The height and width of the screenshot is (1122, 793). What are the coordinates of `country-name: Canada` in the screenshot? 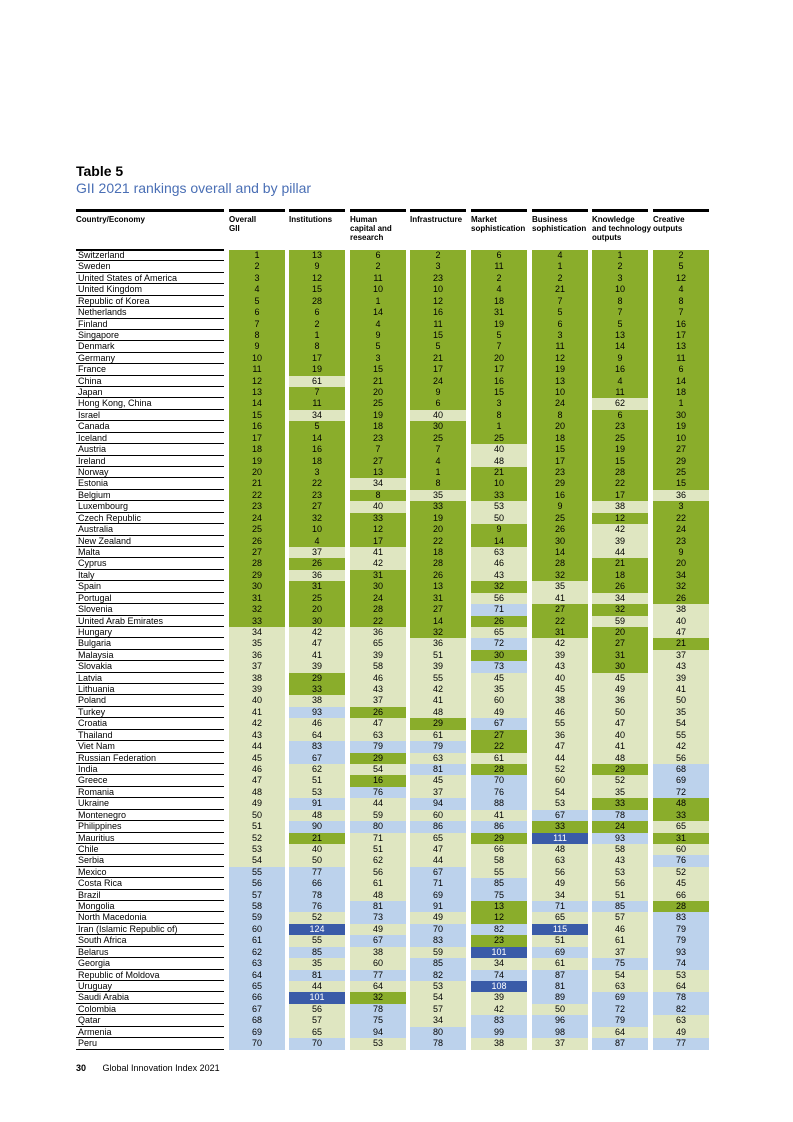 It's located at (150, 427).